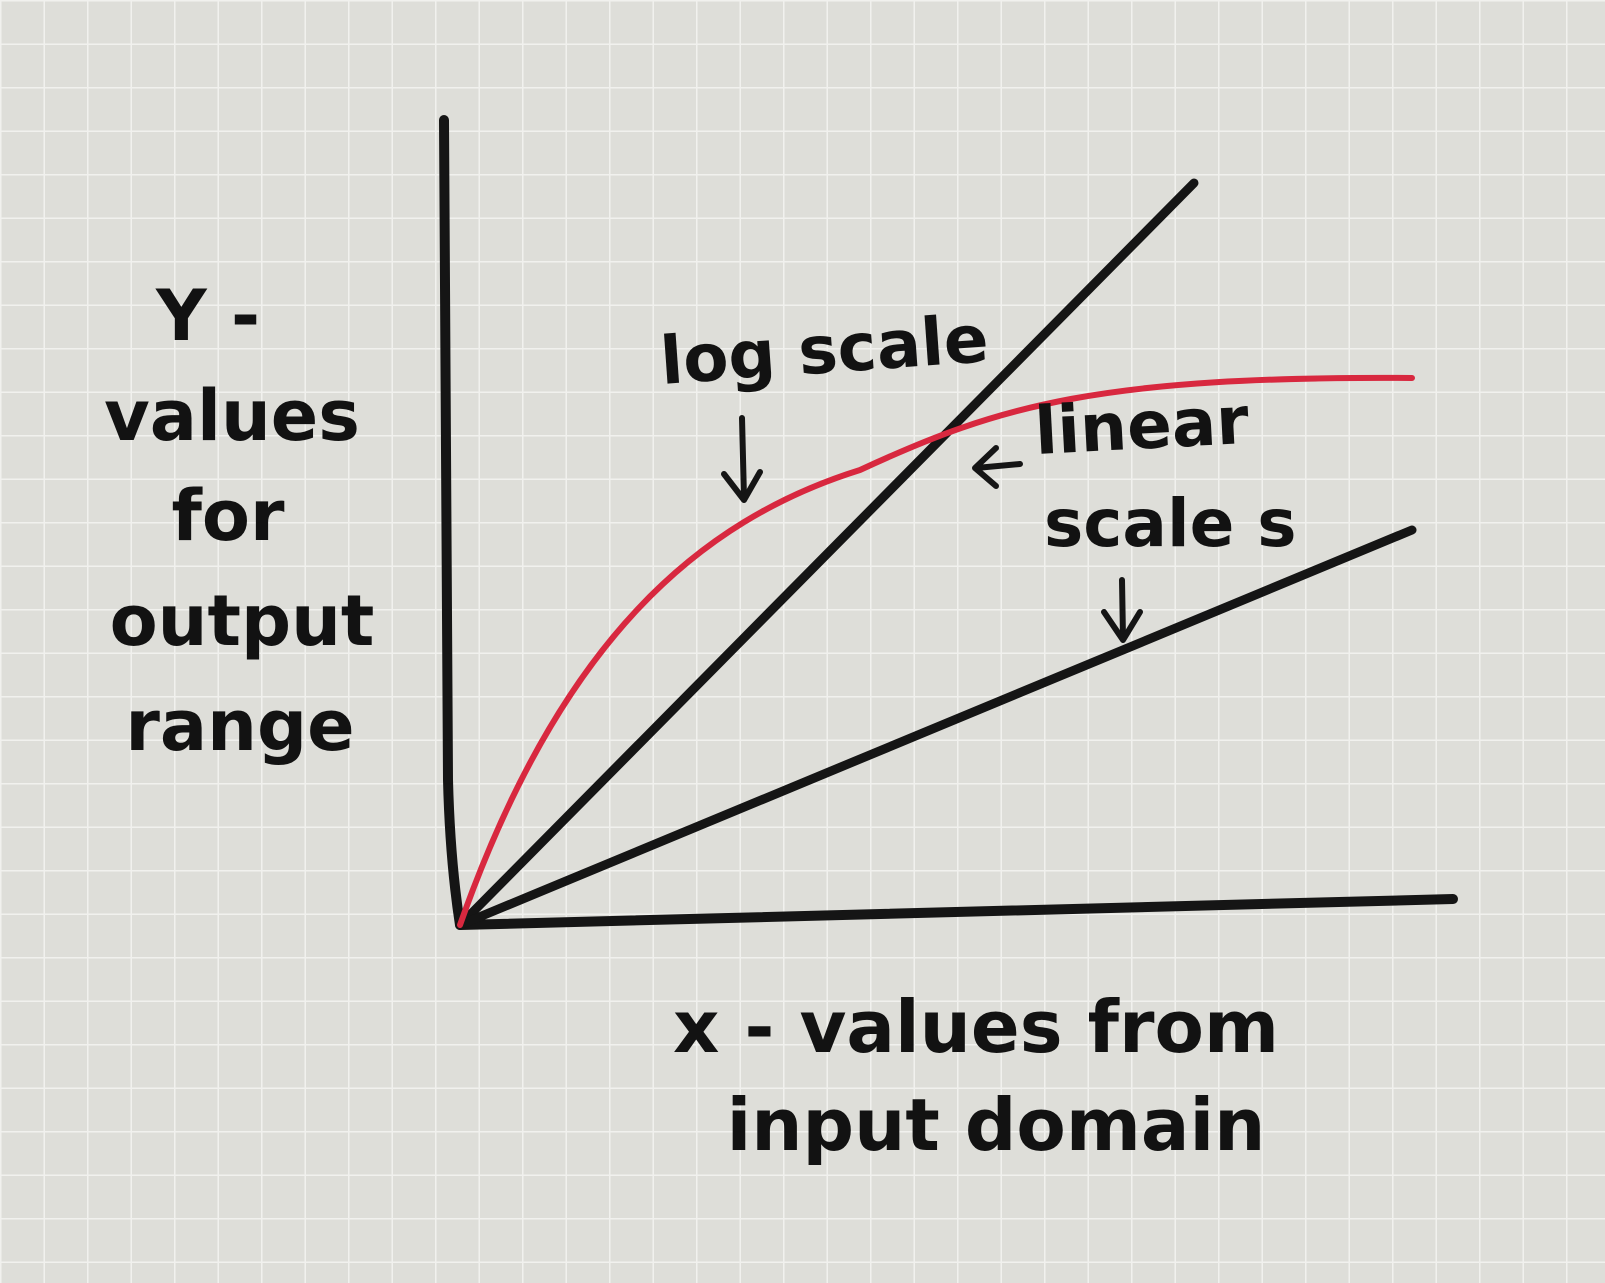 The image size is (1605, 1283). Describe the element at coordinates (1142, 426) in the screenshot. I see `linear-annotation-line-1: linear` at that location.